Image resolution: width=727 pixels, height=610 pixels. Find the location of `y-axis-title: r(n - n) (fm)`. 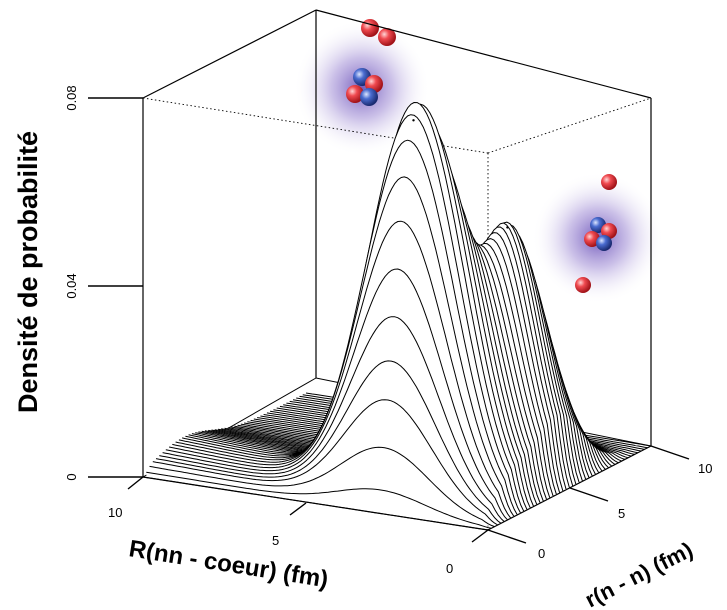

y-axis-title: r(n - n) (fm) is located at coordinates (639, 573).